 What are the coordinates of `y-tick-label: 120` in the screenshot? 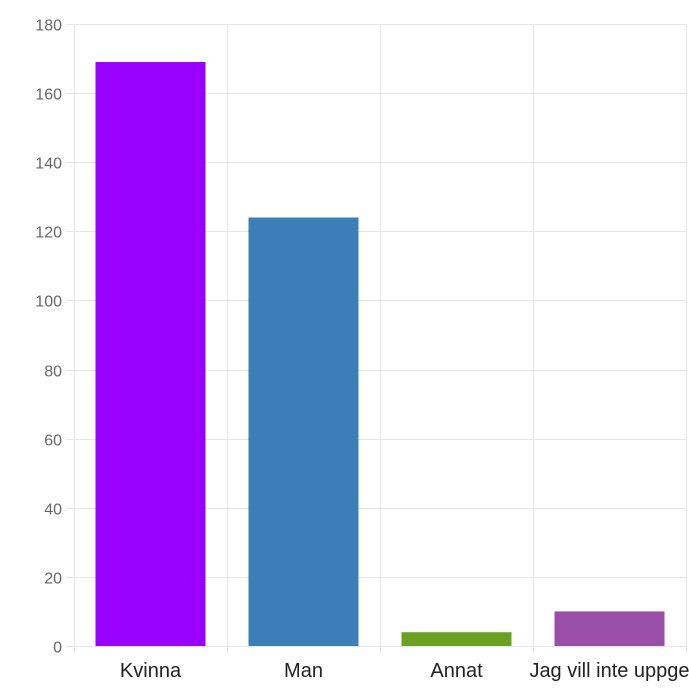 It's located at (48, 233).